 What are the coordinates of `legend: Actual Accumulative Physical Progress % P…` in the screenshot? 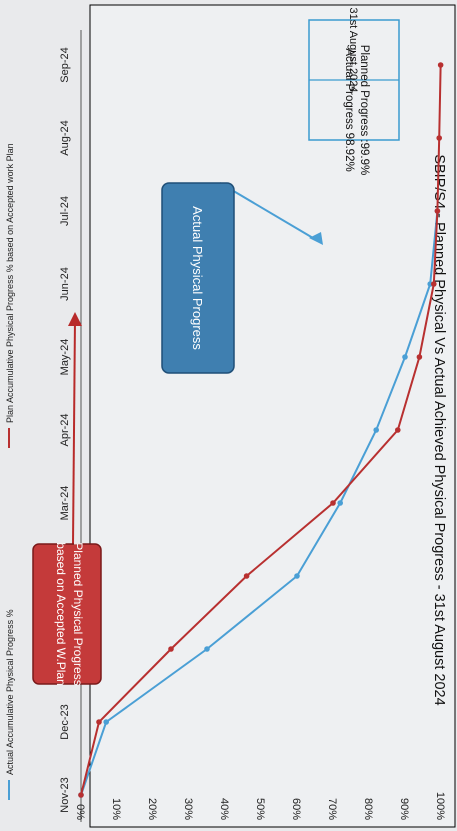 It's located at (10, 471).